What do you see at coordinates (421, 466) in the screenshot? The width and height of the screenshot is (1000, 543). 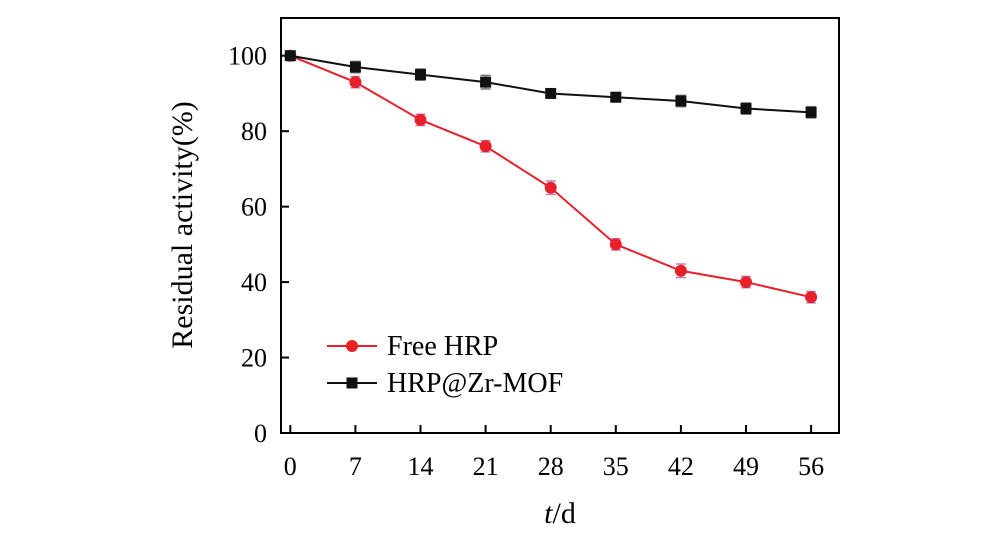 I see `x-tick-label: 14` at bounding box center [421, 466].